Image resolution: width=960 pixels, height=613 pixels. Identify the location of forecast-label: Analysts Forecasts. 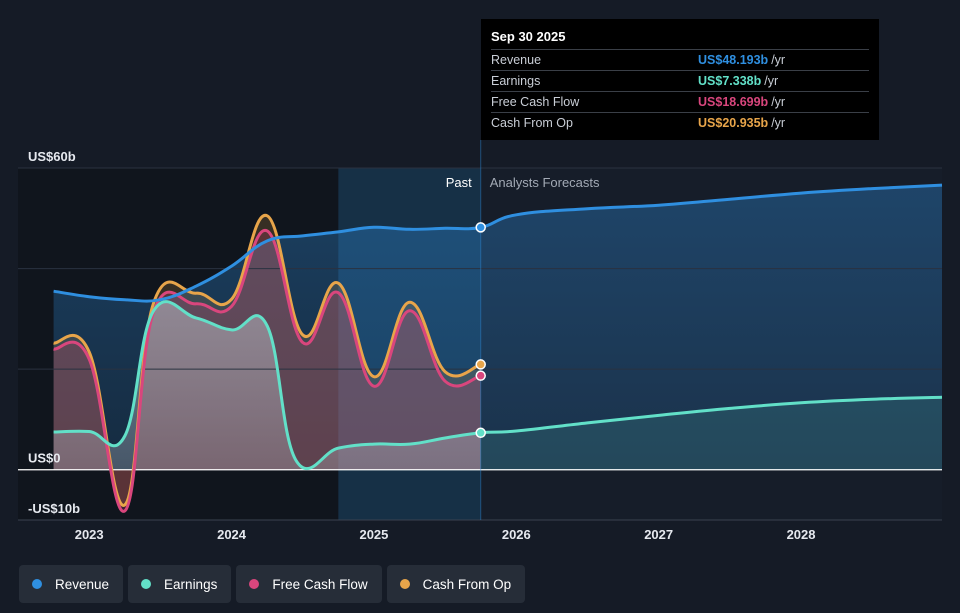
(545, 182).